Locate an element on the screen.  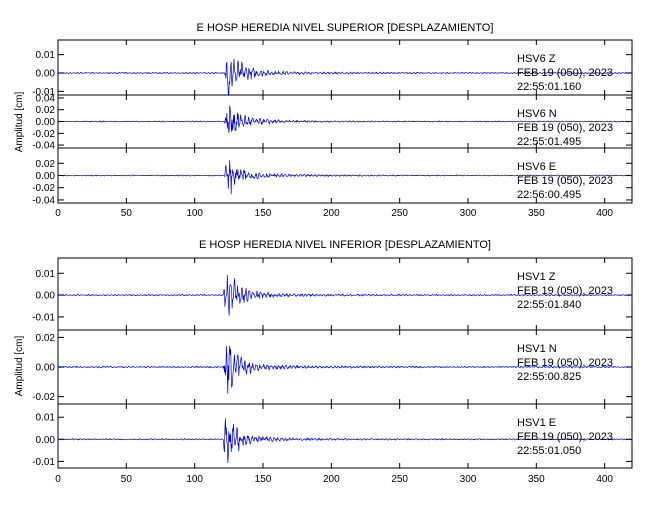
y-tick-label: 0.04 is located at coordinates (46, 98).